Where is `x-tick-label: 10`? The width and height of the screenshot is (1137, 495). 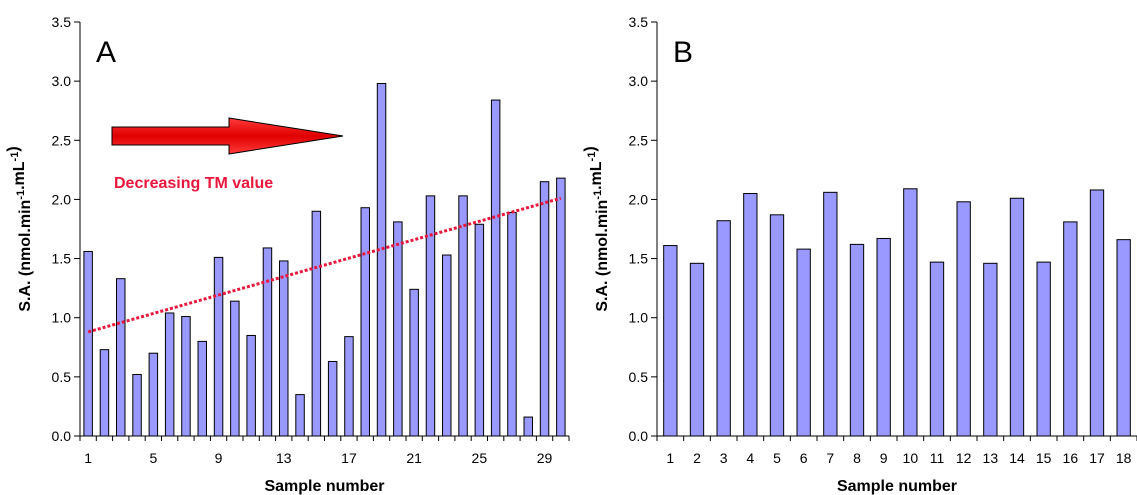
x-tick-label: 10 is located at coordinates (911, 458).